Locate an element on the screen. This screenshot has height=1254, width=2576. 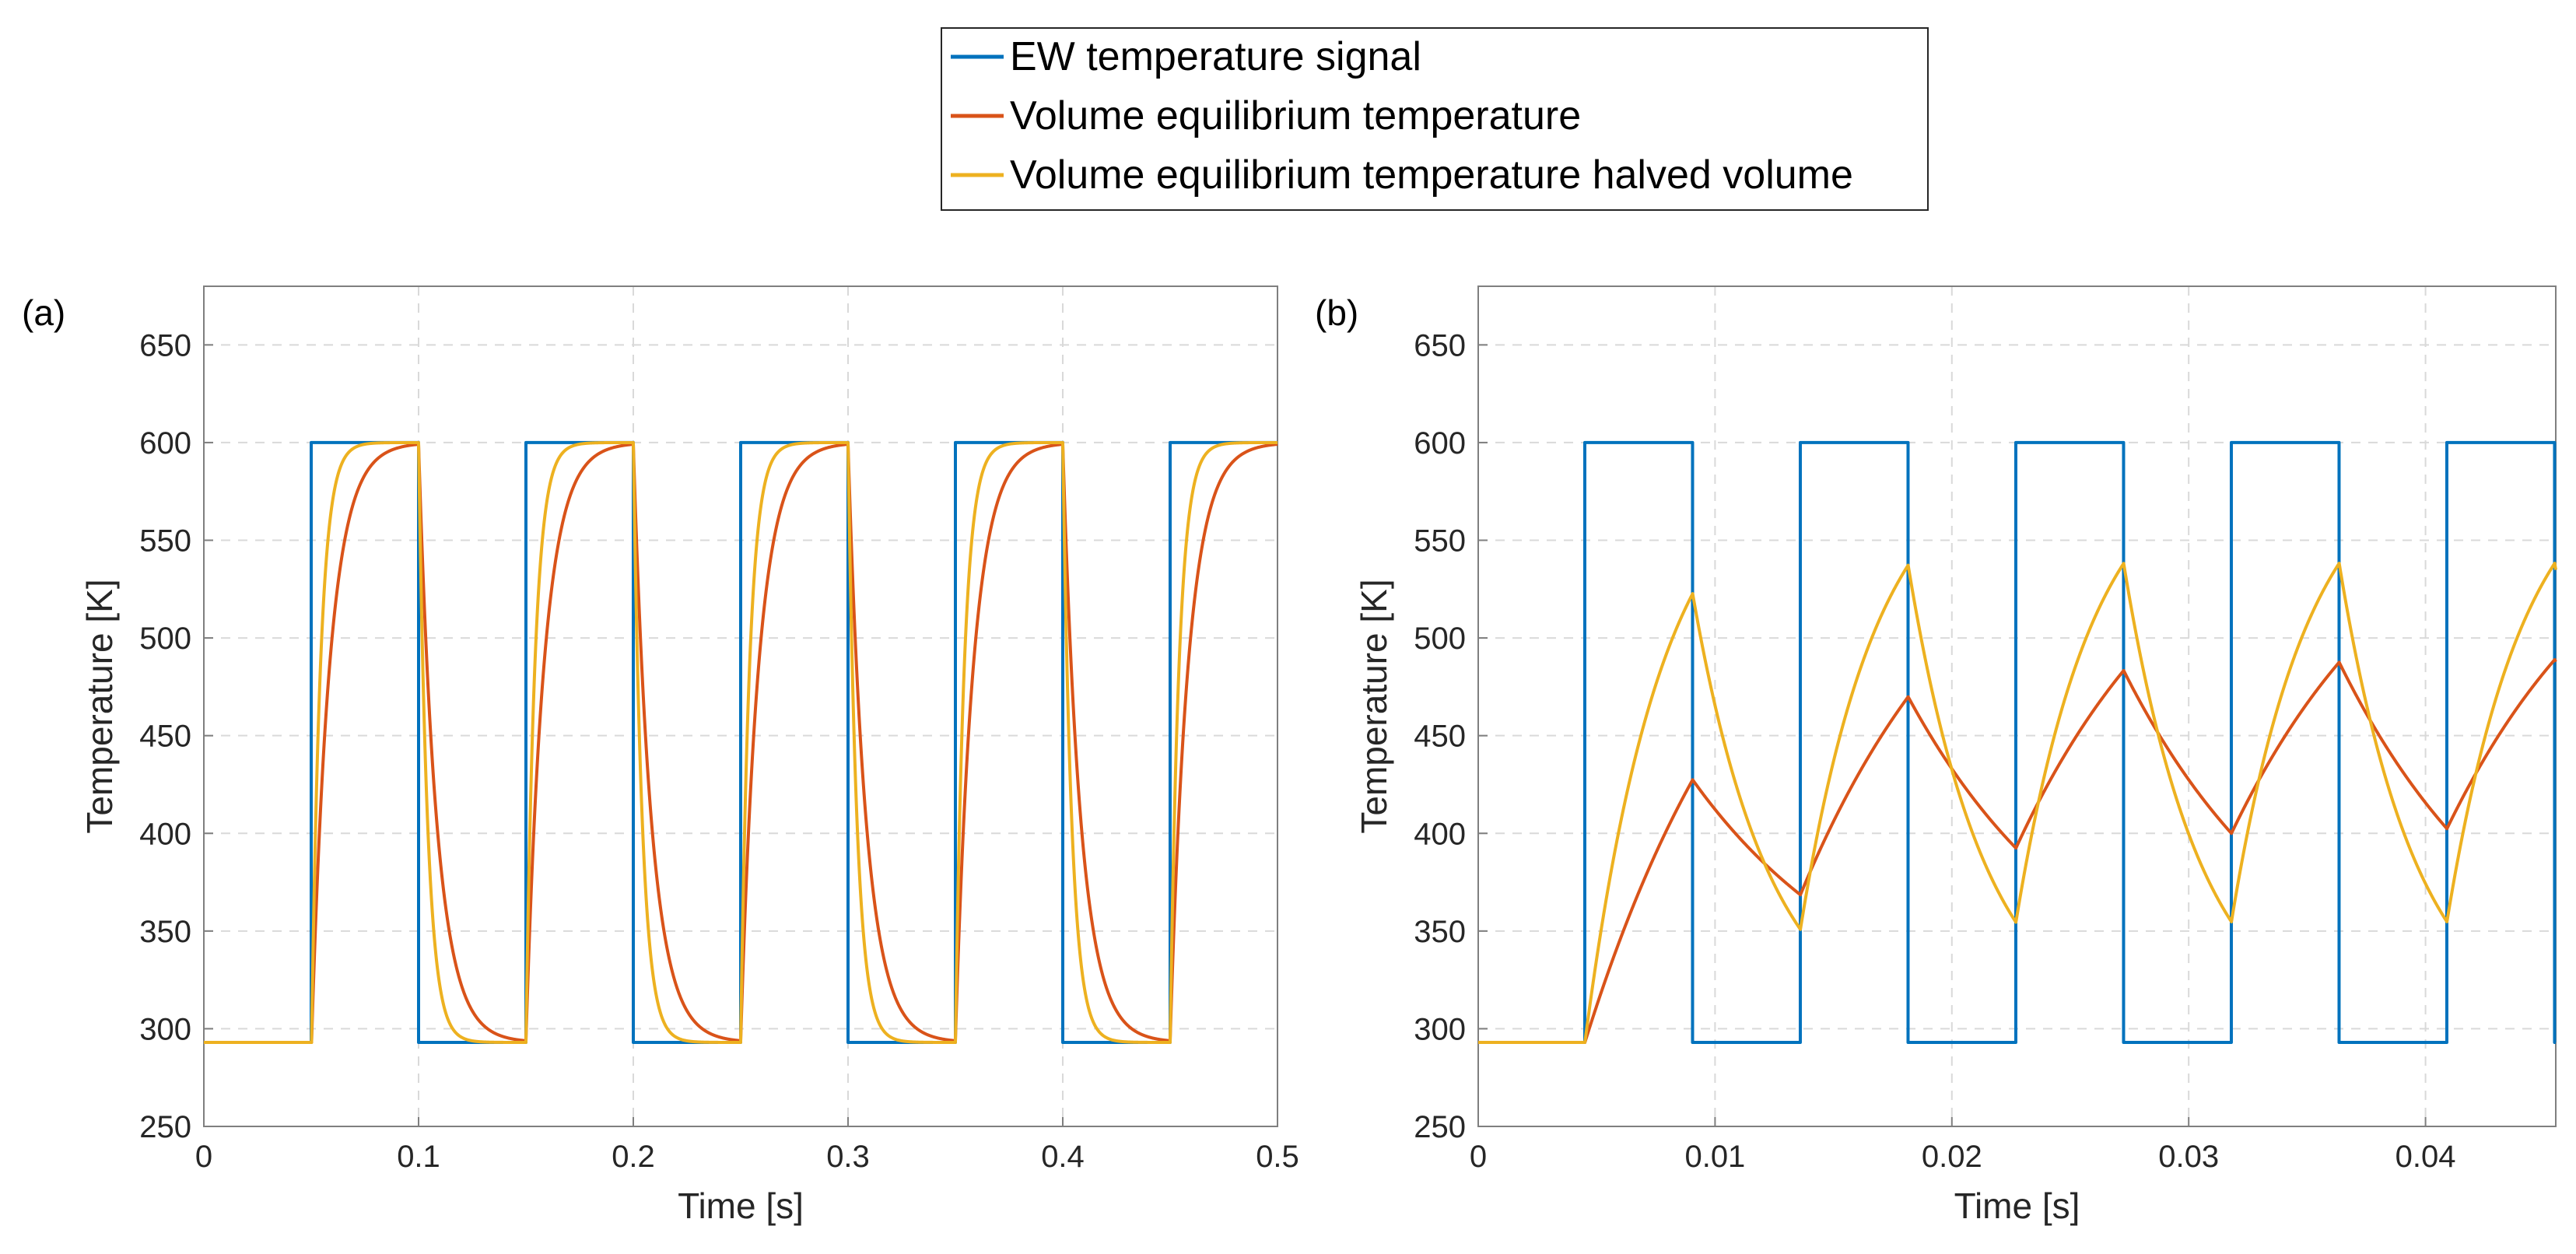
legend-label-volume: Volume equilibrium temperature is located at coordinates (1296, 115).